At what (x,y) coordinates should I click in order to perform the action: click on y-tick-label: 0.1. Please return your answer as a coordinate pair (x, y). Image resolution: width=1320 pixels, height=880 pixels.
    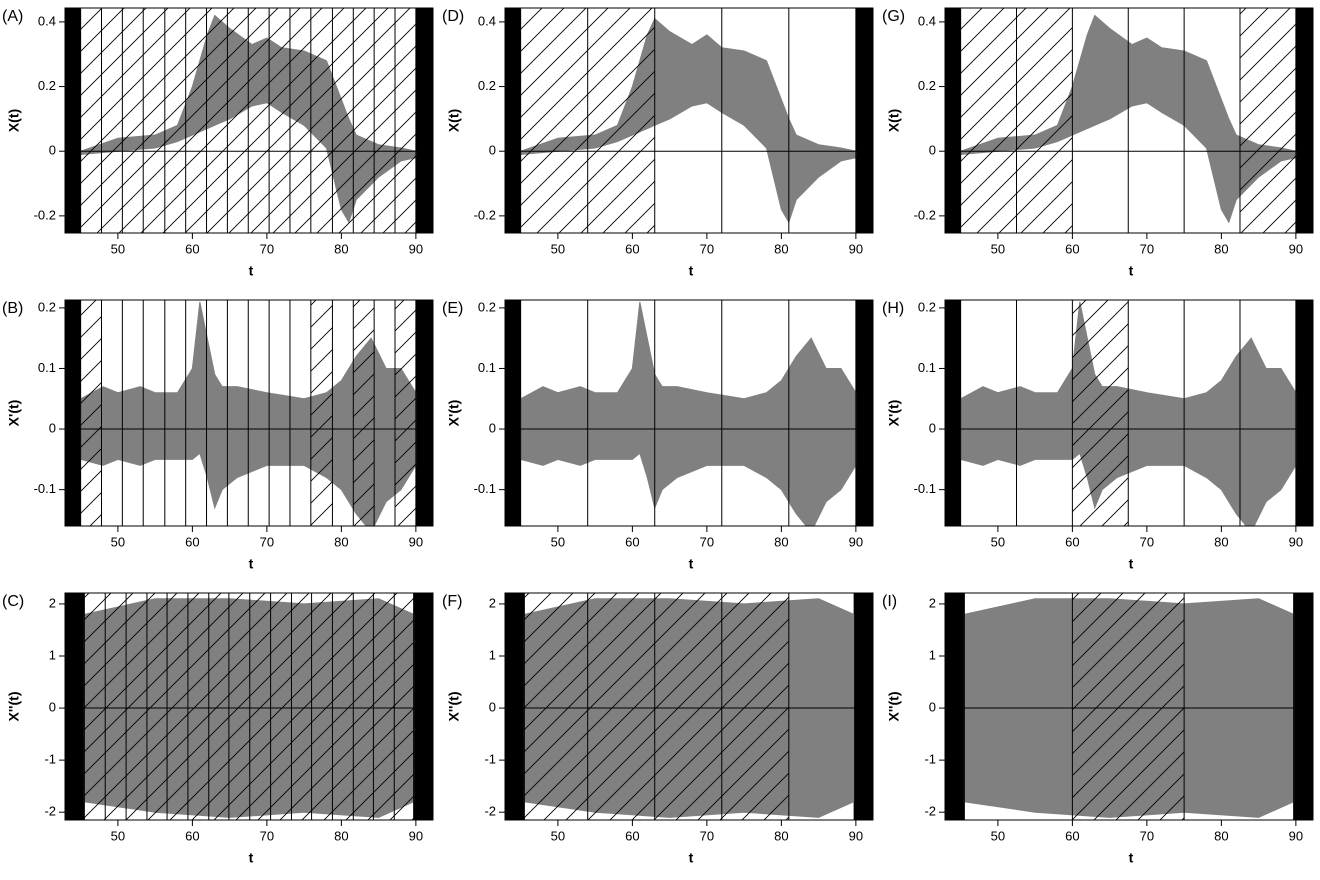
    Looking at the image, I should click on (47, 367).